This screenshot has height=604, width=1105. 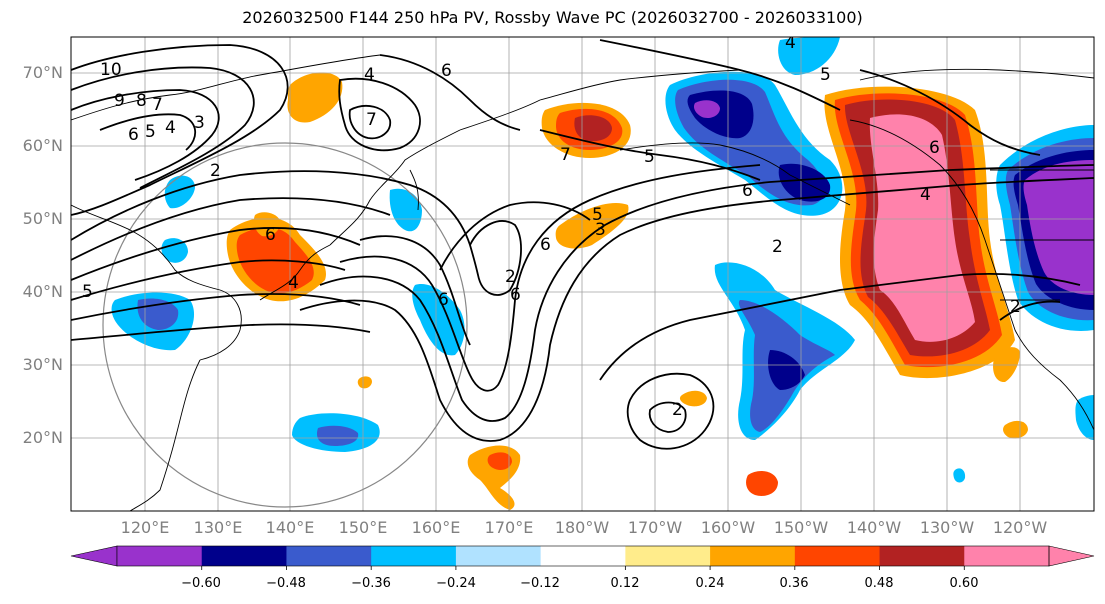 I want to click on lon-label: 130°W, so click(x=947, y=527).